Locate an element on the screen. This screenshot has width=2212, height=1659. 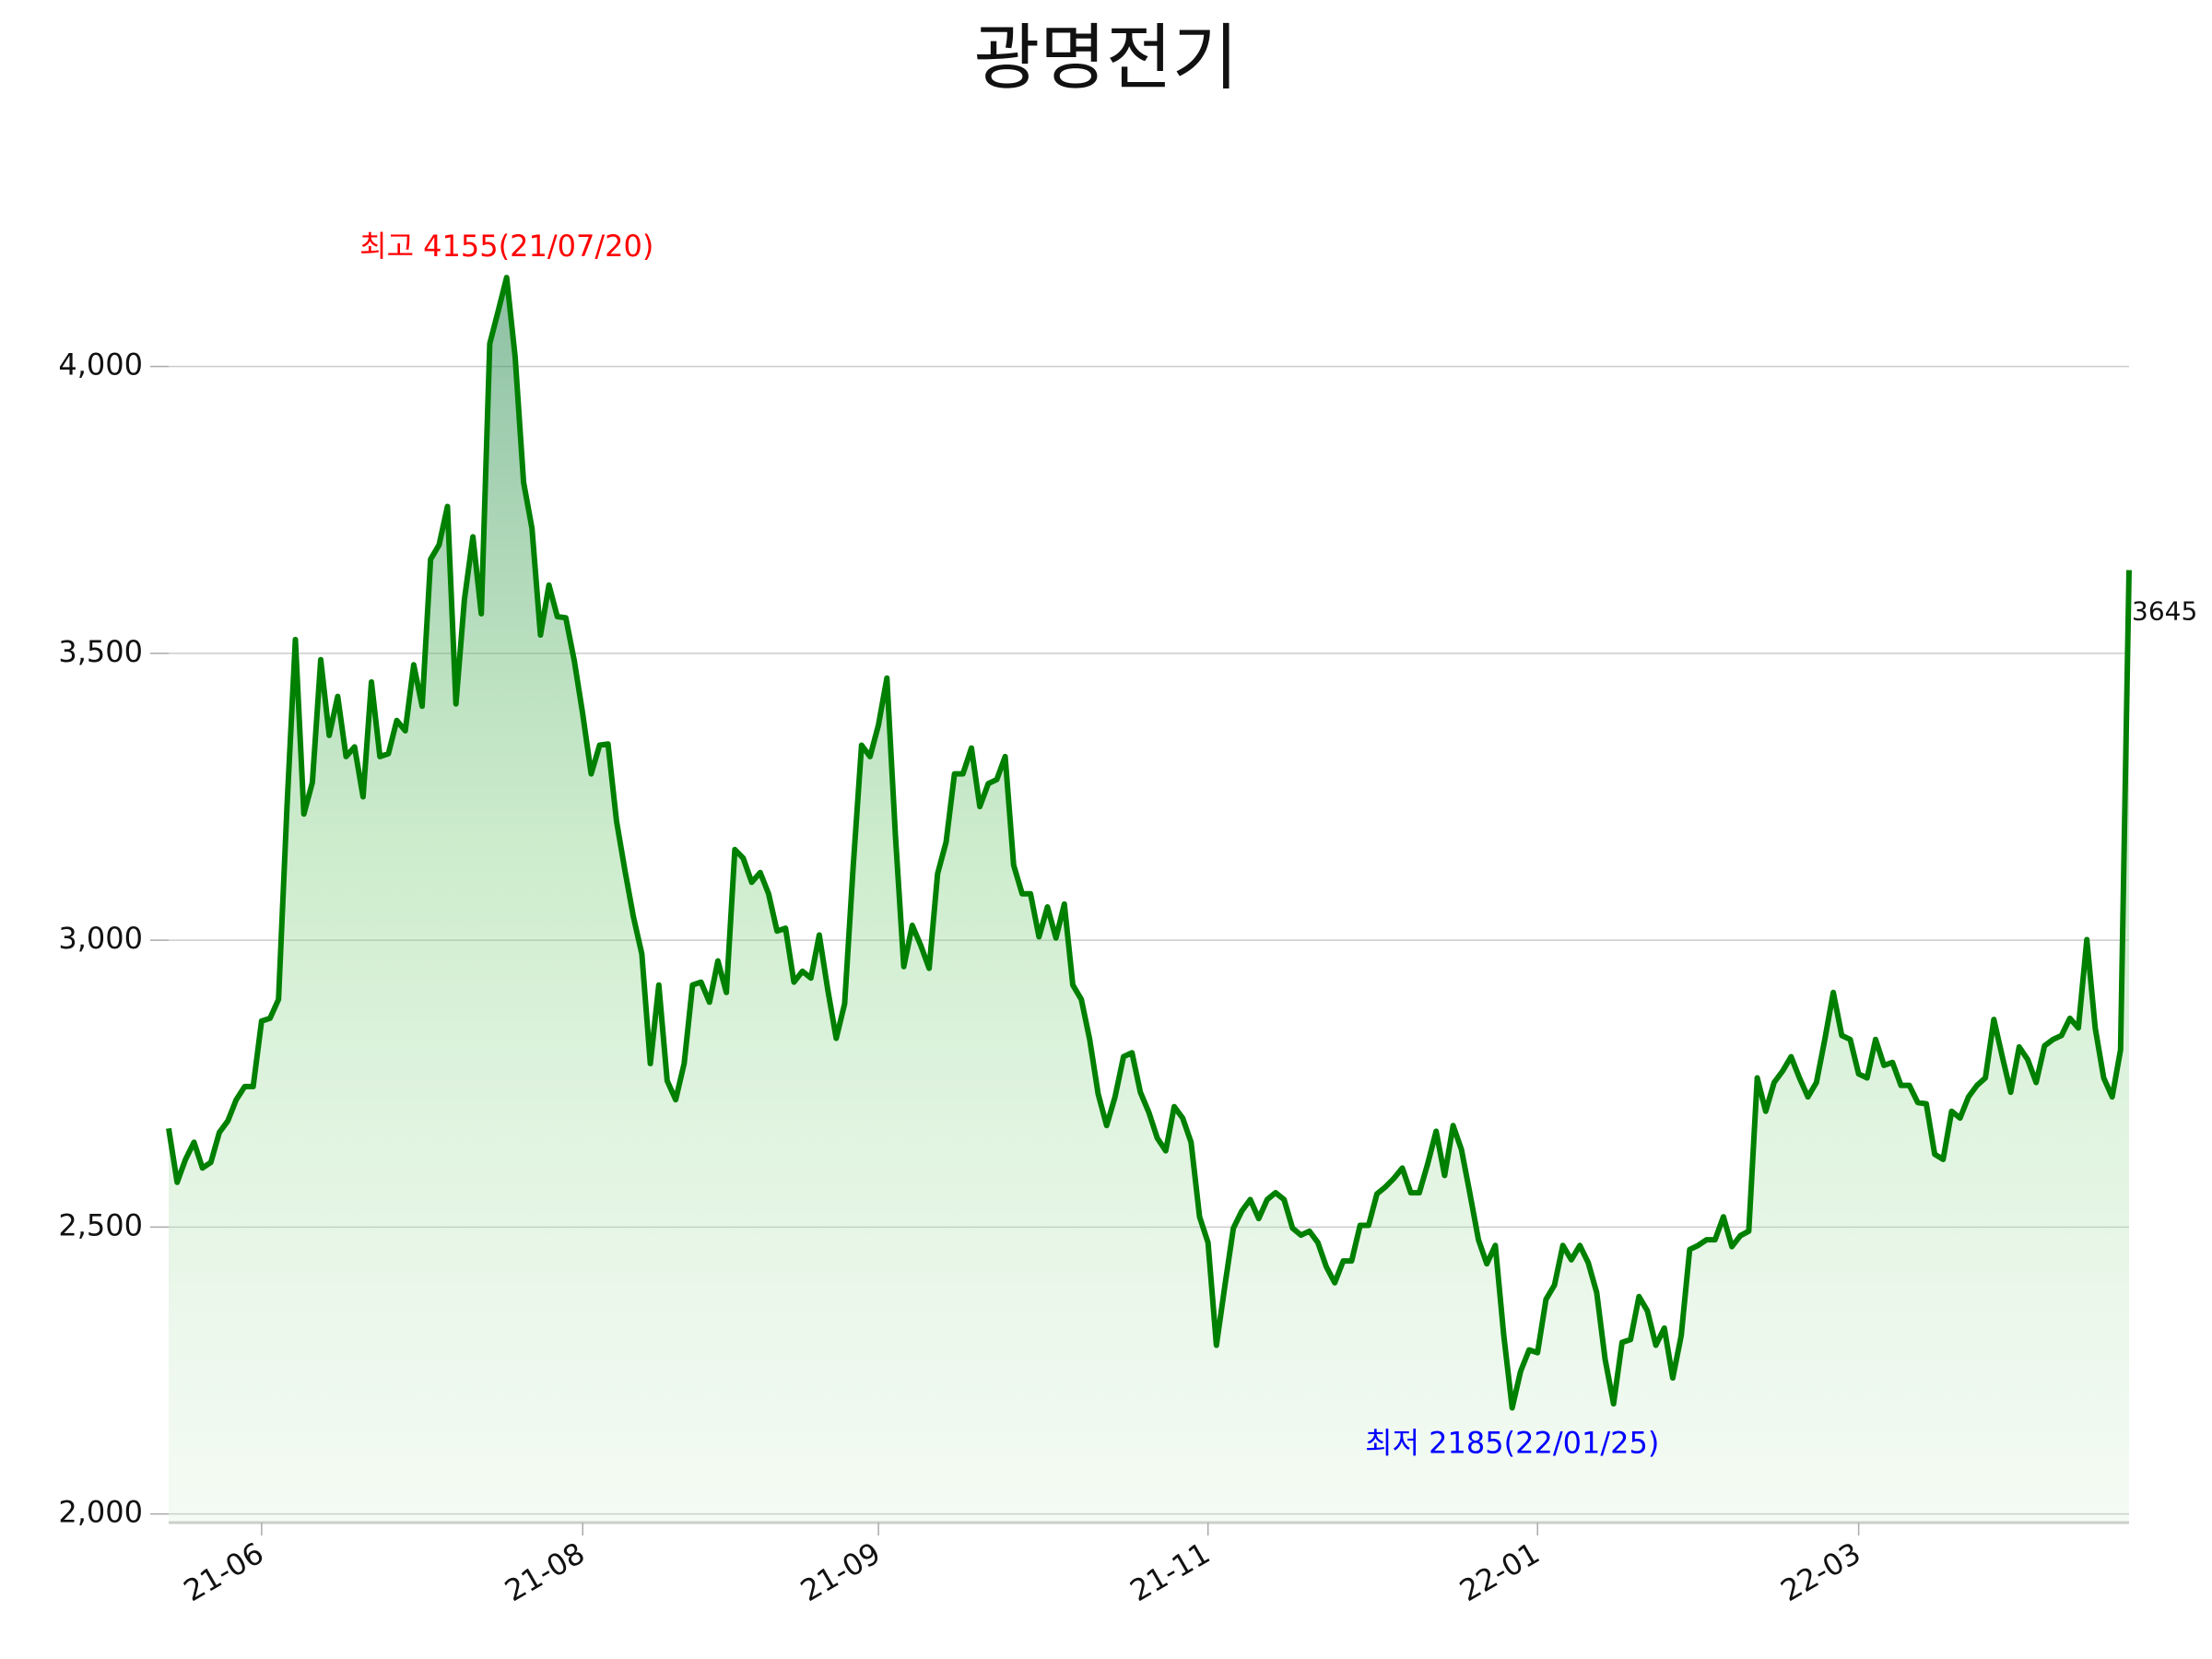
x-tick-label: 22-03 is located at coordinates (1821, 1571).